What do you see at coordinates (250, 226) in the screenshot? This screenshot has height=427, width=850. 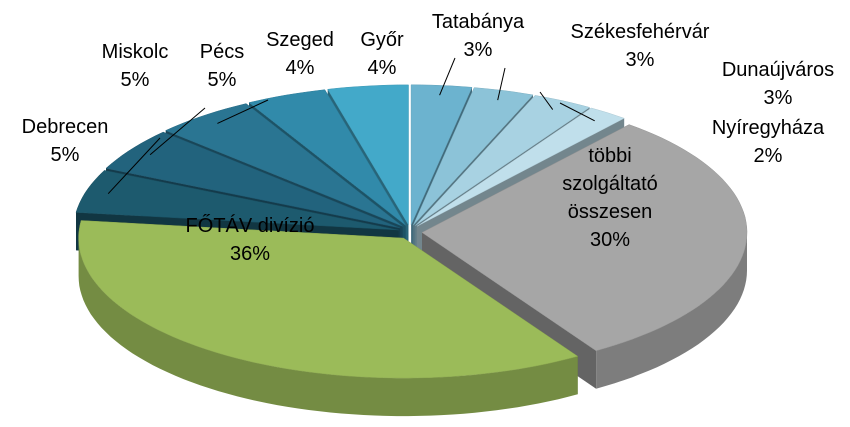 I see `category-label: FŐTÁV divízió` at bounding box center [250, 226].